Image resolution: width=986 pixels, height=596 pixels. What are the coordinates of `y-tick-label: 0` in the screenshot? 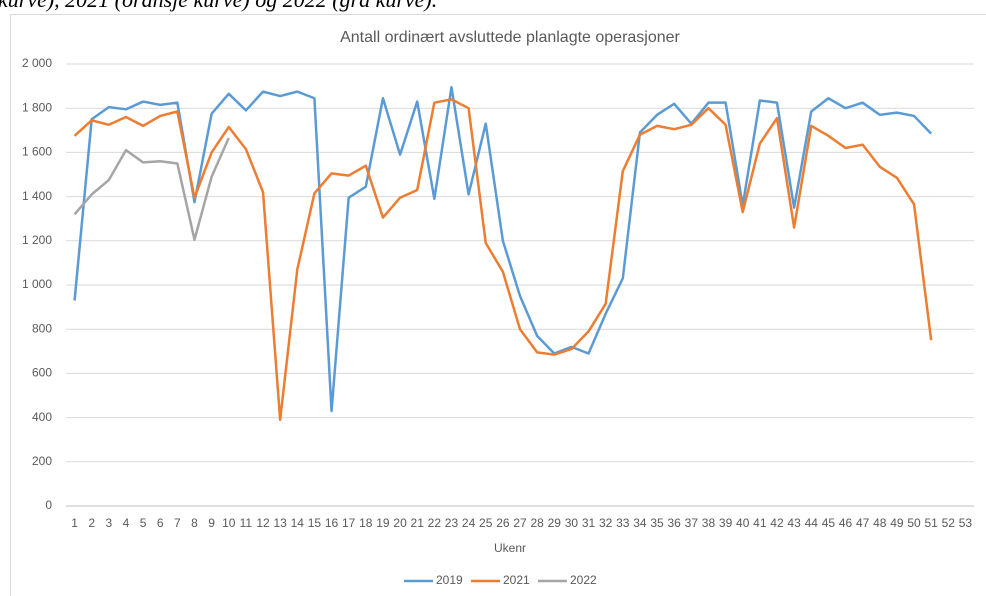 It's located at (48, 505).